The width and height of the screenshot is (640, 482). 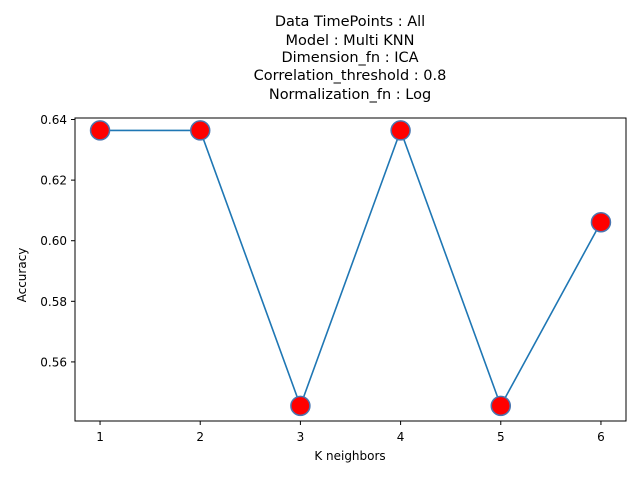 I want to click on y-axis-label: Accuracy, so click(x=22, y=275).